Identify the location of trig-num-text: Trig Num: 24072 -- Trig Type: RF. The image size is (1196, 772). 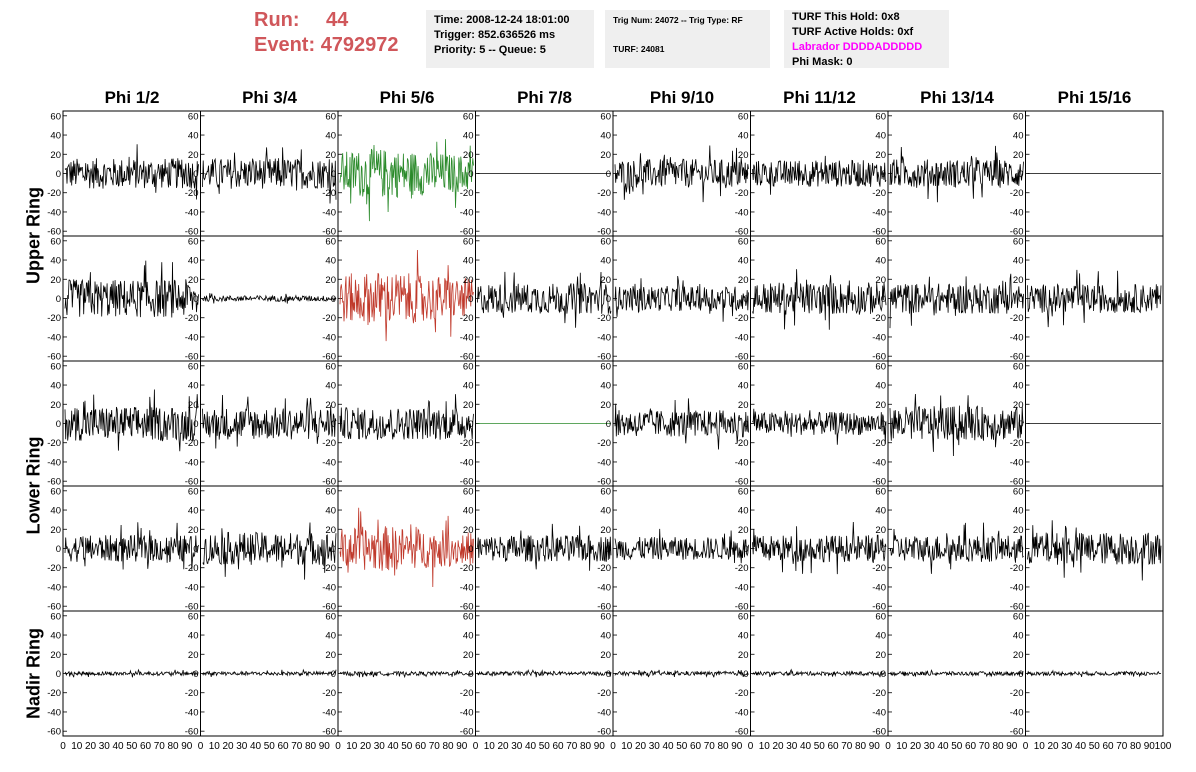
(678, 20).